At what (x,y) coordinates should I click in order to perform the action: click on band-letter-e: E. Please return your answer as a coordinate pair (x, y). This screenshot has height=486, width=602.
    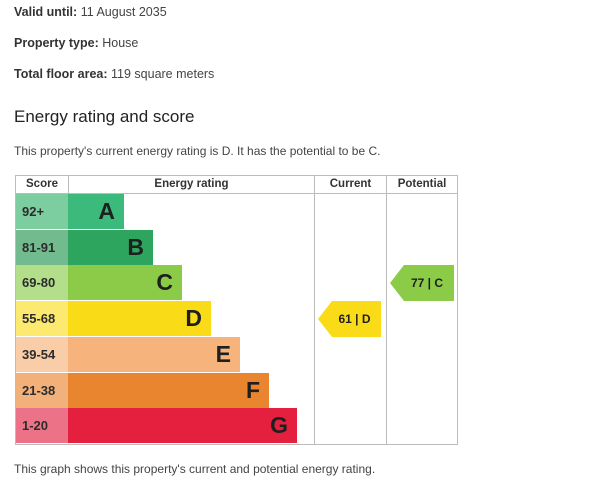
    Looking at the image, I should click on (223, 354).